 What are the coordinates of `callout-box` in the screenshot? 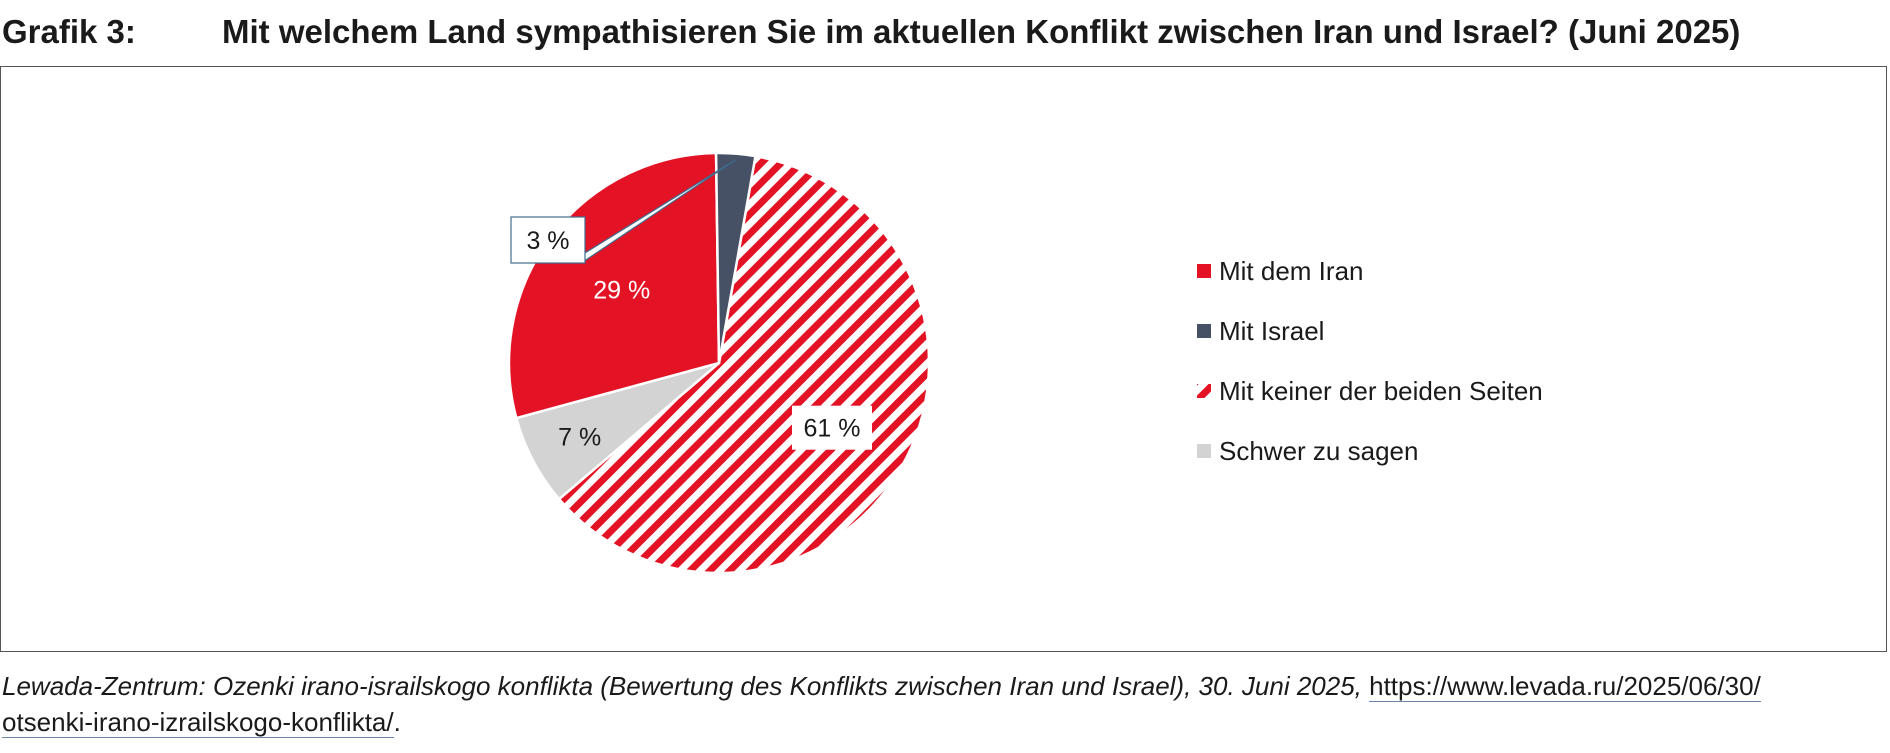 It's located at (548, 240).